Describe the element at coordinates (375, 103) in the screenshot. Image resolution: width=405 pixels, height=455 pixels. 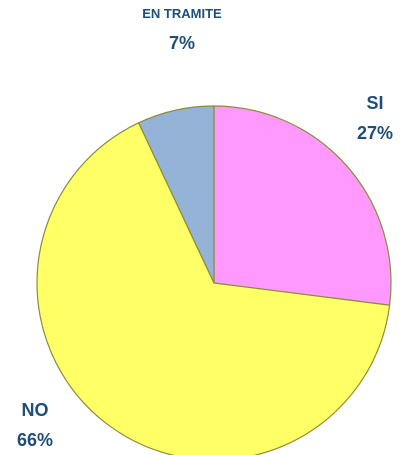
I see `category-label: SI` at that location.